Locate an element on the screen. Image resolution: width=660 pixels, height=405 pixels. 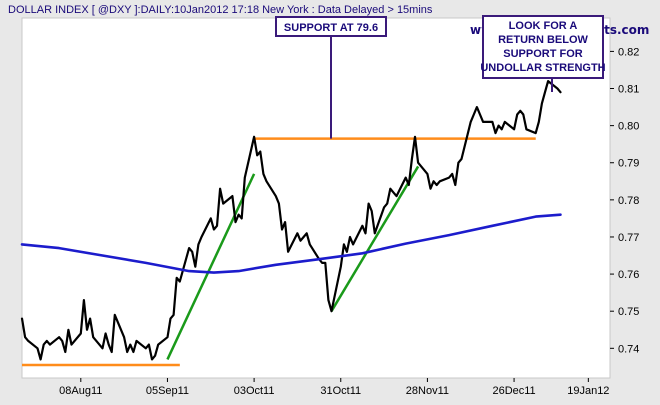
y-tick-label: 0.79 is located at coordinates (628, 164).